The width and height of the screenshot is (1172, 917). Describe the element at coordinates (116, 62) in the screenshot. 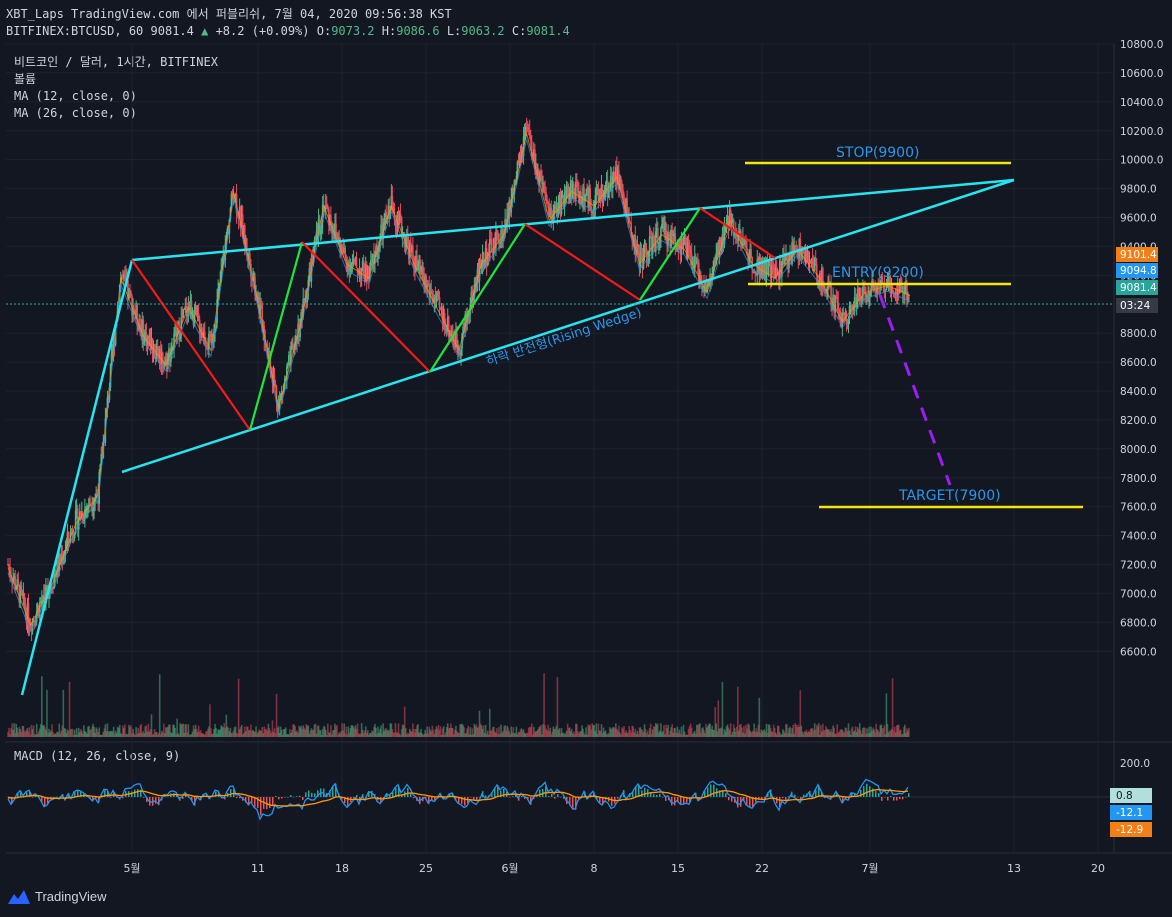

I see `legend-symbol: 비트코인 / 달러, 1시간, BITFINEX` at that location.